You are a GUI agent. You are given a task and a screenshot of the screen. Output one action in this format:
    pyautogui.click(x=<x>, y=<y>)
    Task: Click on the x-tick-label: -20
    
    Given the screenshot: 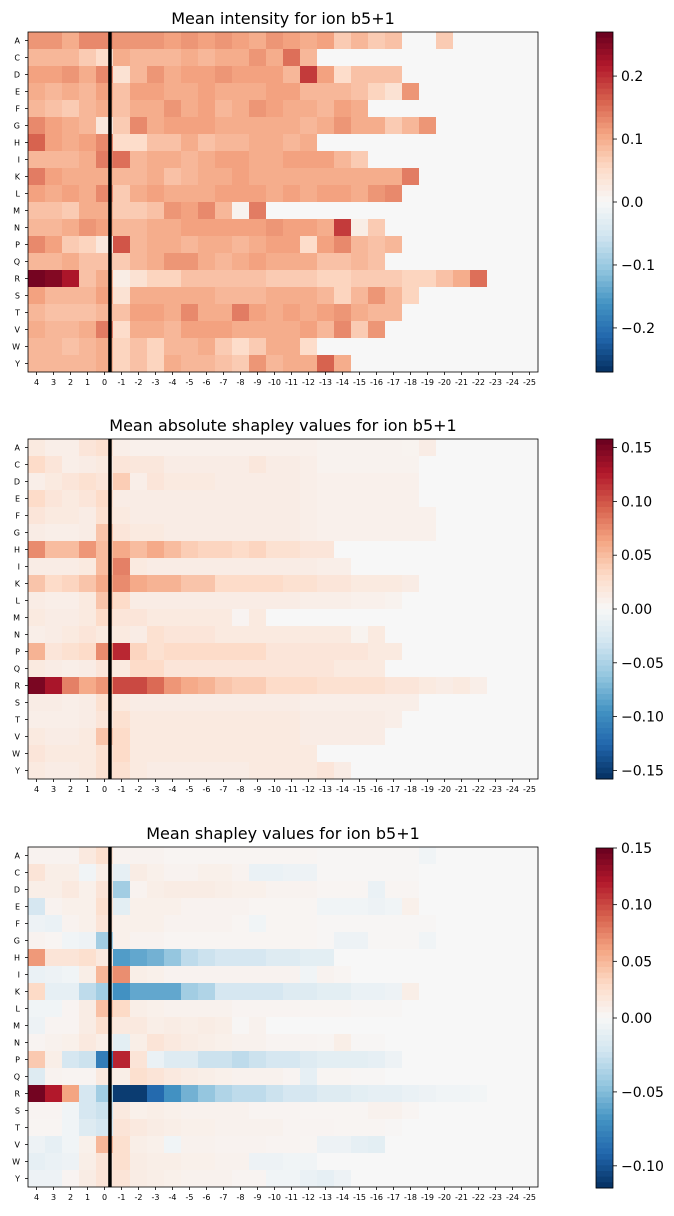 What is the action you would take?
    pyautogui.click(x=444, y=789)
    